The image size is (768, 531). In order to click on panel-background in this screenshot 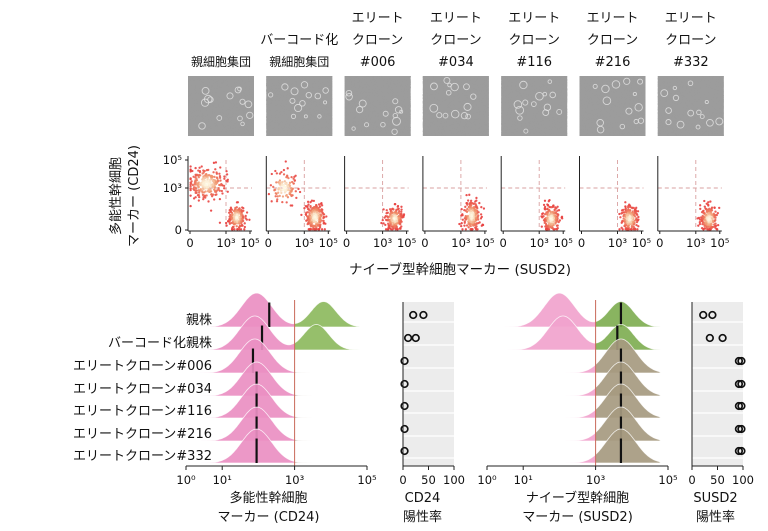, I will do `click(717, 384)`.